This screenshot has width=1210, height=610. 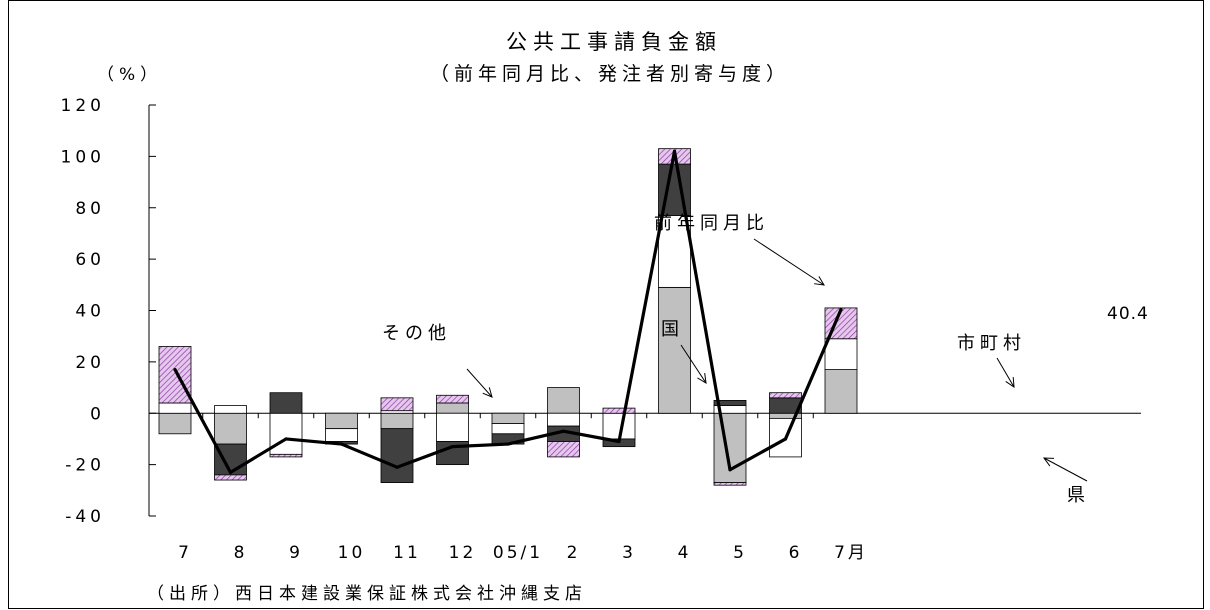 What do you see at coordinates (711, 223) in the screenshot?
I see `annotation-label: 前年同月比` at bounding box center [711, 223].